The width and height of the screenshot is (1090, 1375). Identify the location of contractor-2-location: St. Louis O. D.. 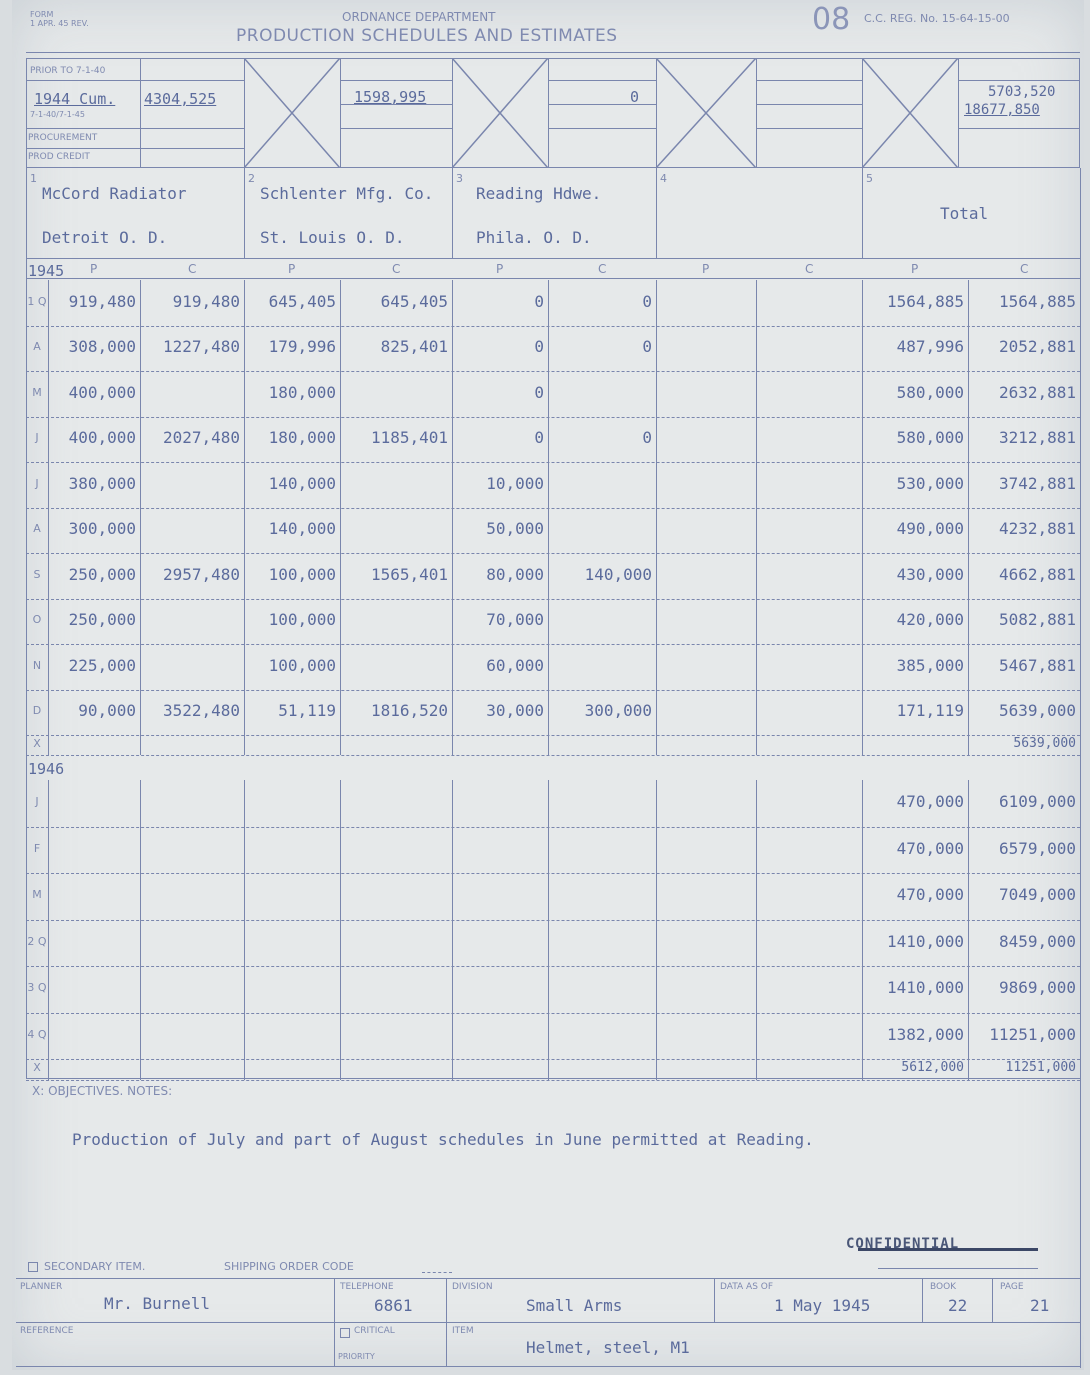
(332, 237).